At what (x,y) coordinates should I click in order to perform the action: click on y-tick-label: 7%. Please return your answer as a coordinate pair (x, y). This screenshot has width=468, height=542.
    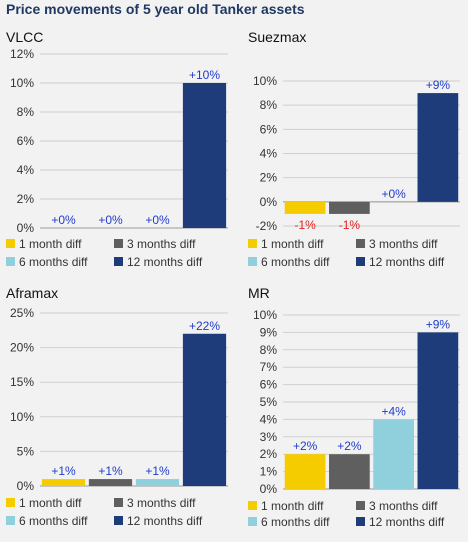
    Looking at the image, I should click on (269, 367).